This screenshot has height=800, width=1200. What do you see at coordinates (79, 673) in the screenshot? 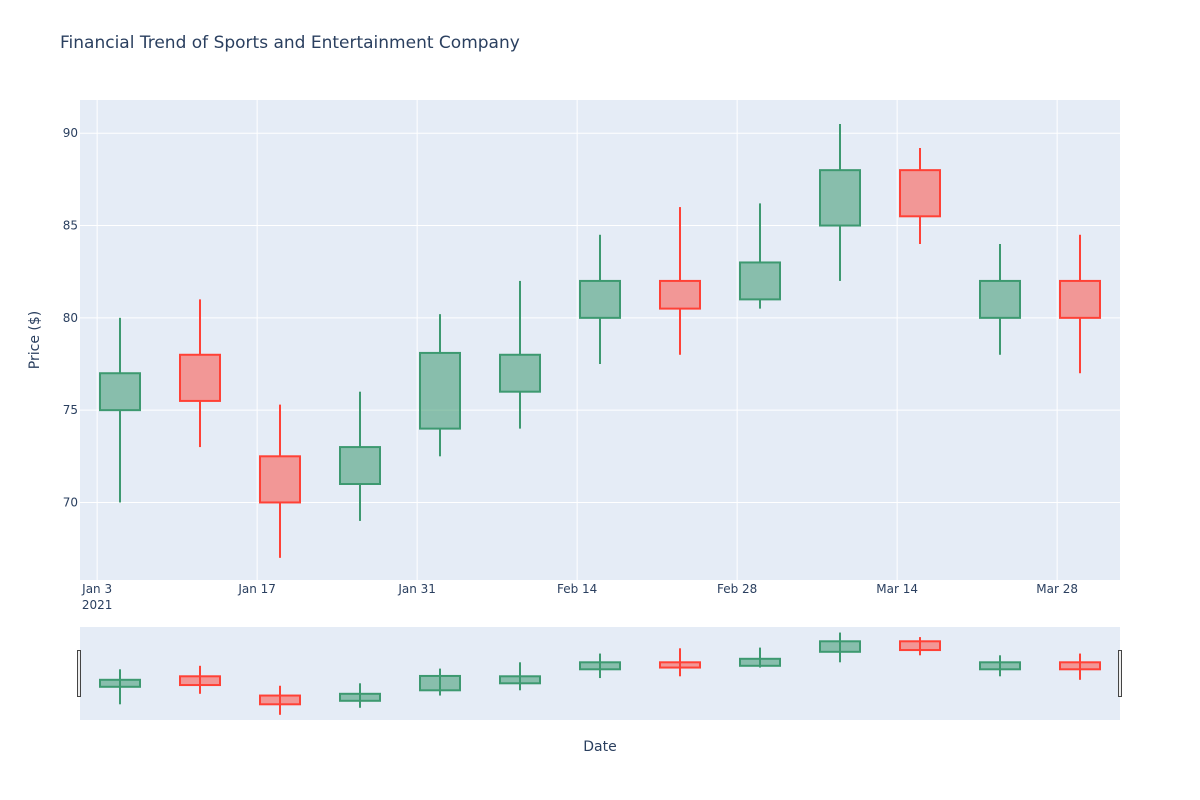
I see `range-slider-left-handle` at bounding box center [79, 673].